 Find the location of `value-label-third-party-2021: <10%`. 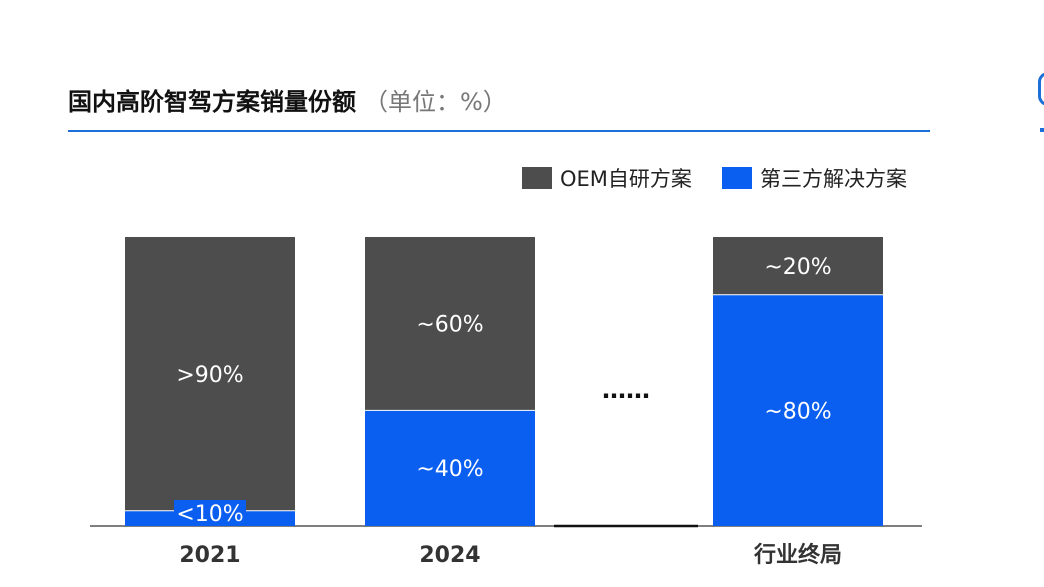

value-label-third-party-2021: <10% is located at coordinates (209, 514).